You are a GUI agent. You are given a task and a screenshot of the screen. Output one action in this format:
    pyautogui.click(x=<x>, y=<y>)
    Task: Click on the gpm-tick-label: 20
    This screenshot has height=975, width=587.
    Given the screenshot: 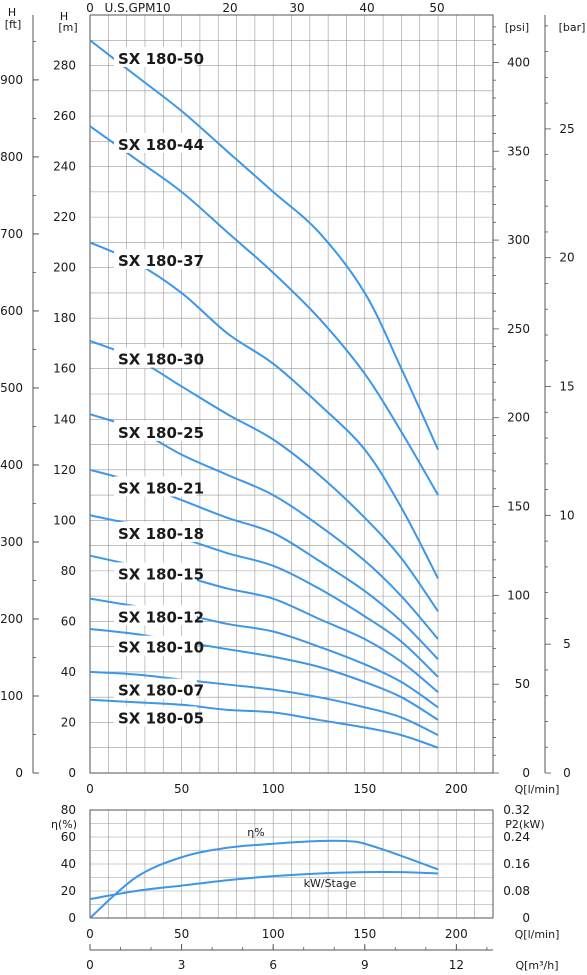 What is the action you would take?
    pyautogui.click(x=229, y=8)
    